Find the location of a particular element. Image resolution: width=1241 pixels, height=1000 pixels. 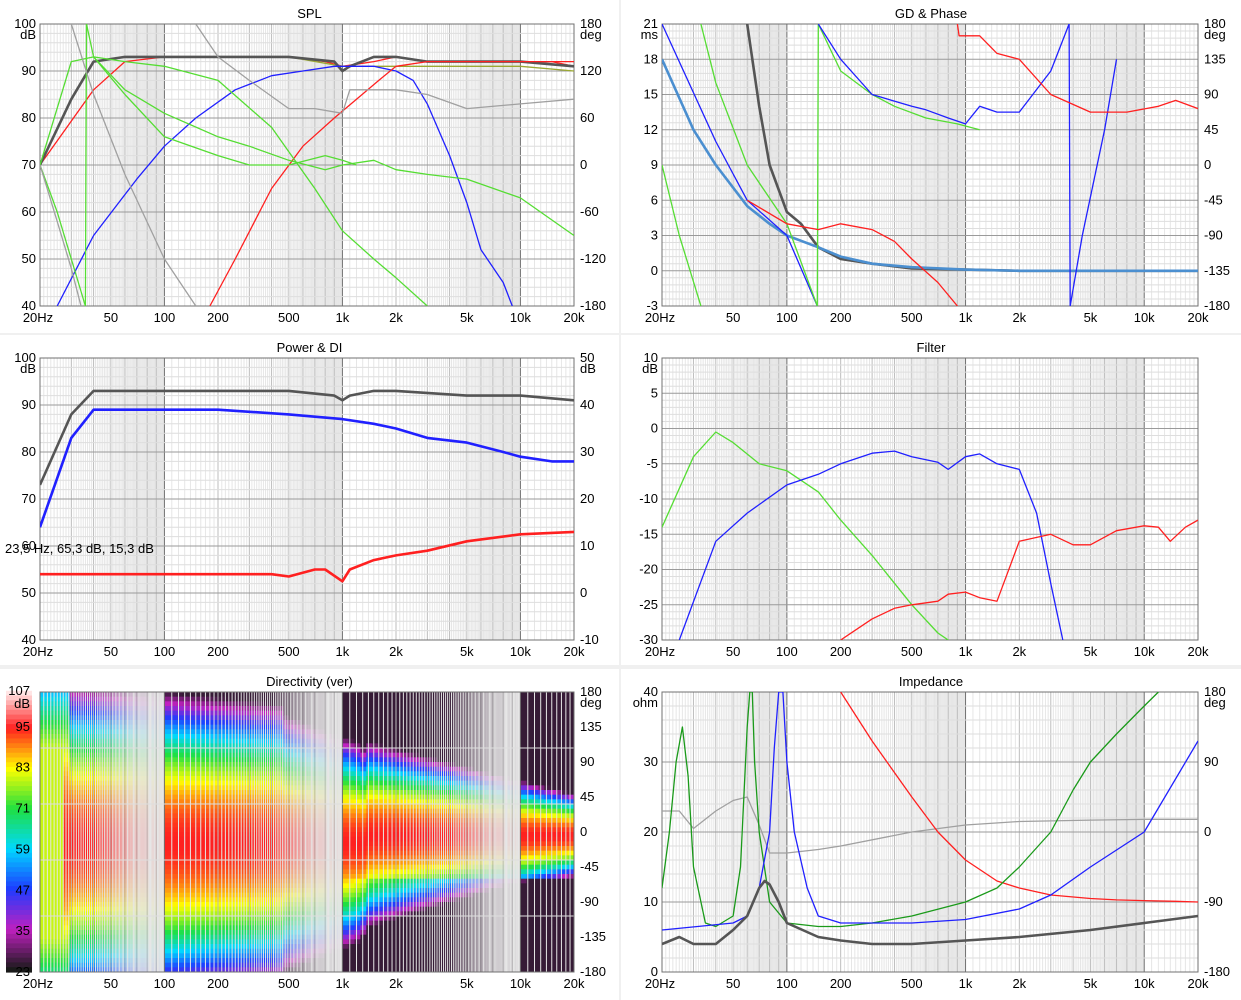

directivity-xtick: 10k is located at coordinates (520, 983).